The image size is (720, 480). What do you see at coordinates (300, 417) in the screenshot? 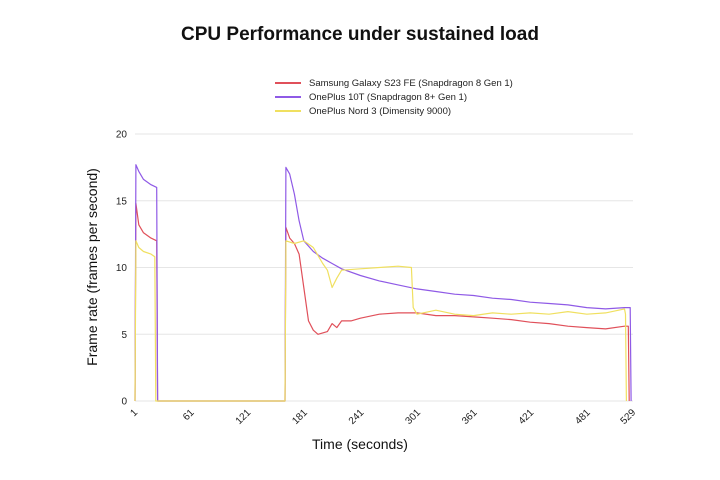
I see `x-tick-label: 181` at bounding box center [300, 417].